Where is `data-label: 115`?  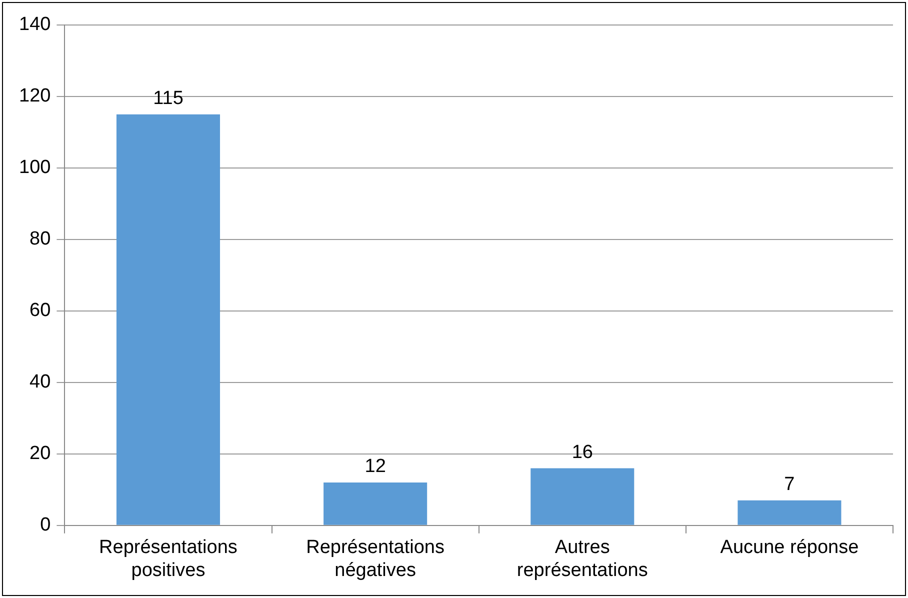
data-label: 115 is located at coordinates (168, 99).